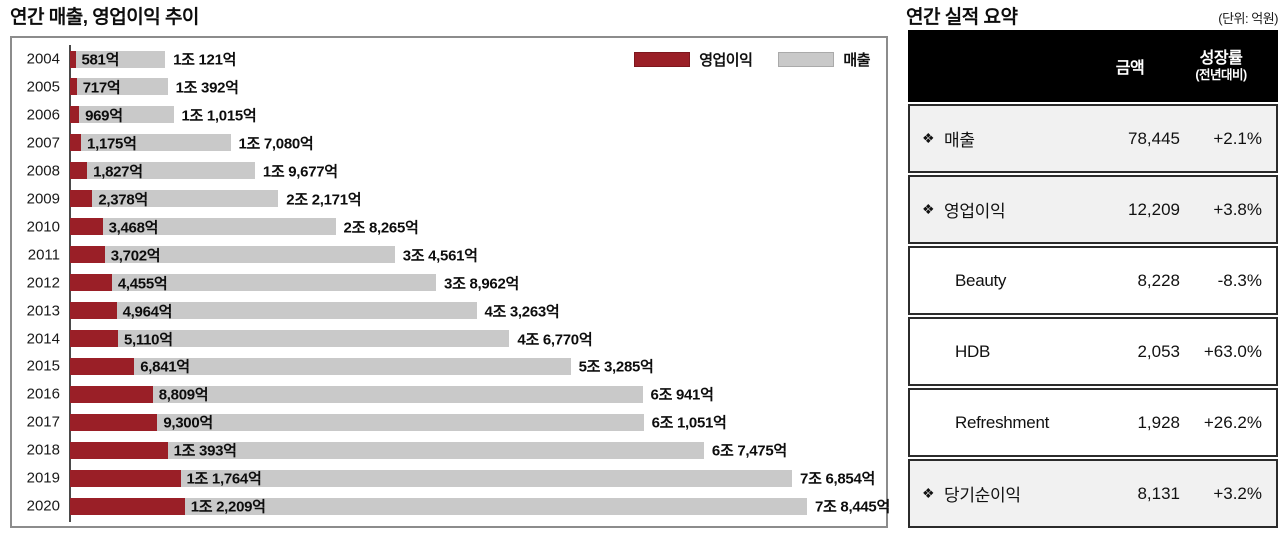 Image resolution: width=1280 pixels, height=536 pixels. What do you see at coordinates (112, 144) in the screenshot?
I see `operating-profit-label: 1,175억` at bounding box center [112, 144].